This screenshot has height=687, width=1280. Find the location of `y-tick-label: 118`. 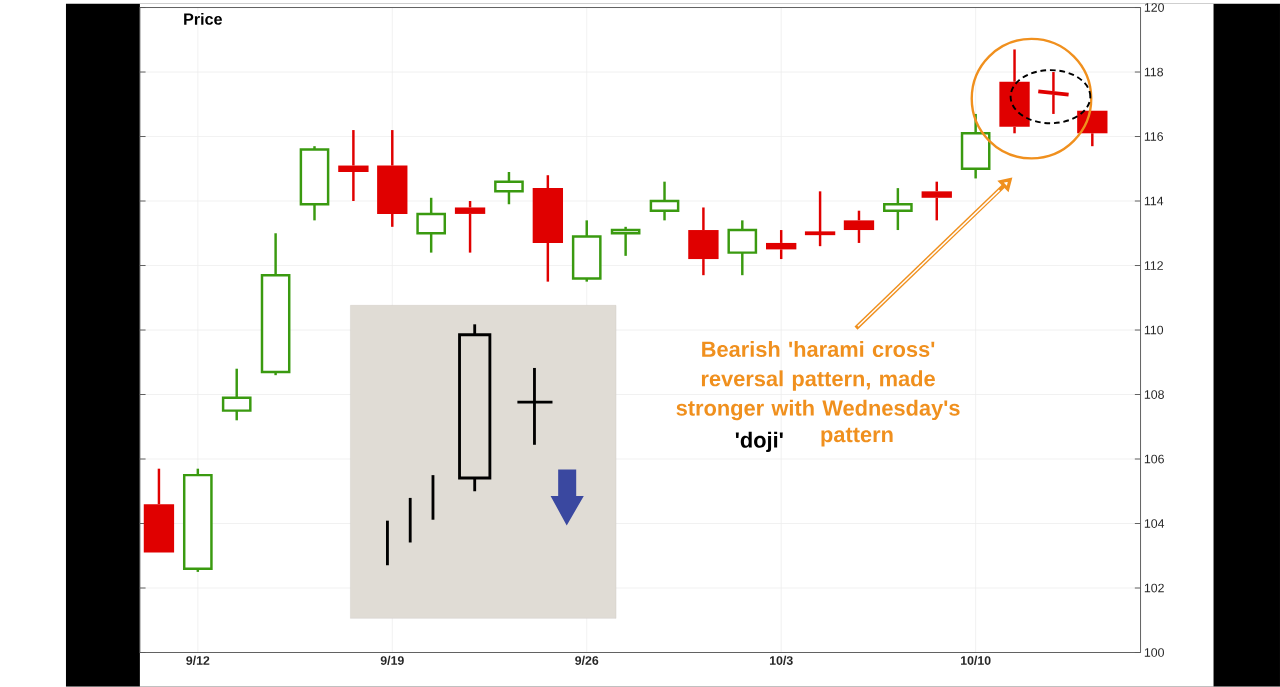

y-tick-label: 118 is located at coordinates (1154, 72).